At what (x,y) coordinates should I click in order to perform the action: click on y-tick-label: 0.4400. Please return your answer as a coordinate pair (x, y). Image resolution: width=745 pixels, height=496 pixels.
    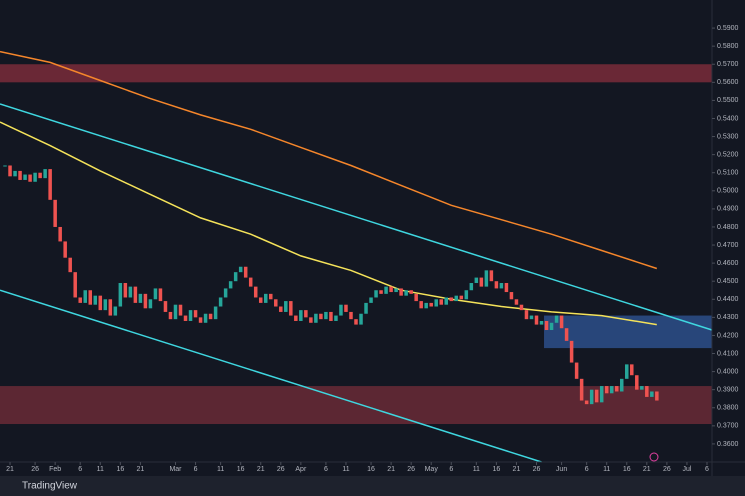
    Looking at the image, I should click on (728, 299).